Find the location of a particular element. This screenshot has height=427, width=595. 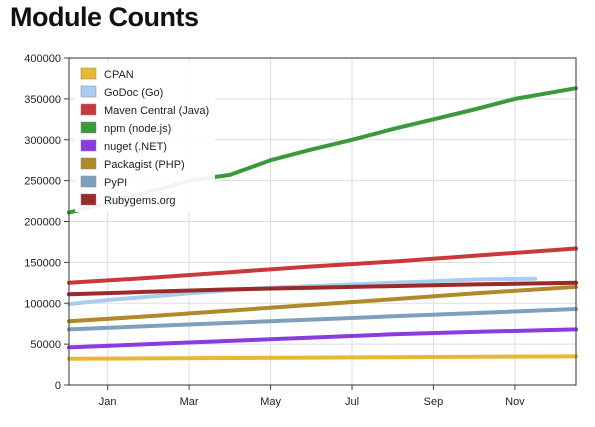

y-tick-label: 0 is located at coordinates (58, 386).